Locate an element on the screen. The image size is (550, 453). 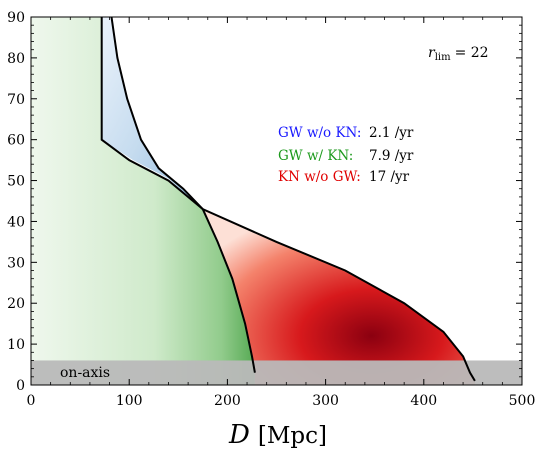
y-tick-label: 0 is located at coordinates (20, 386).